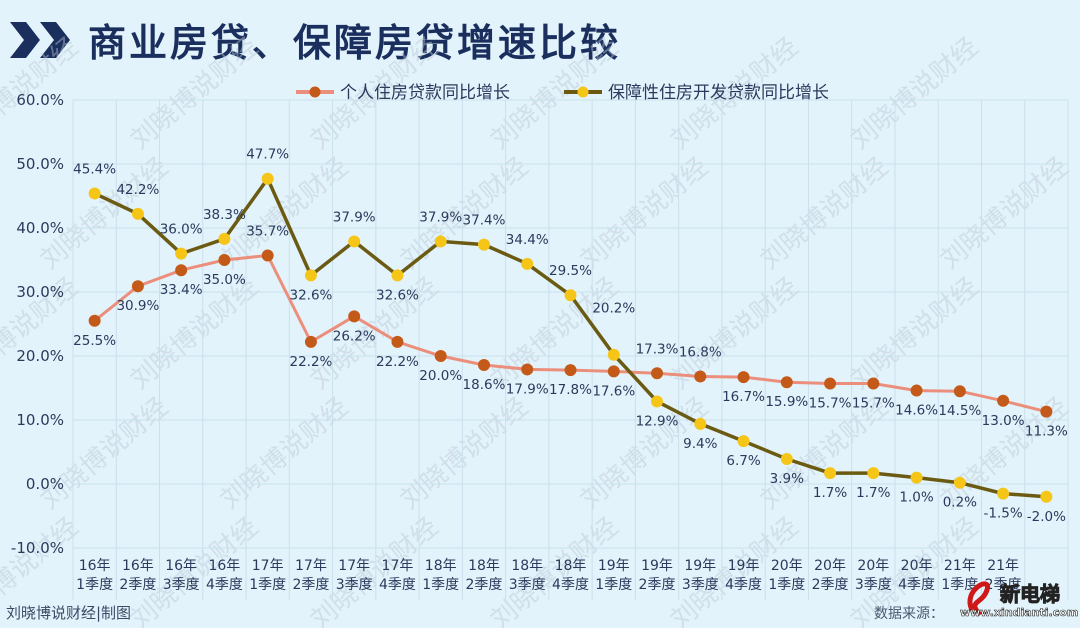 This screenshot has width=1080, height=628. I want to click on legend-marker-icon, so click(315, 92).